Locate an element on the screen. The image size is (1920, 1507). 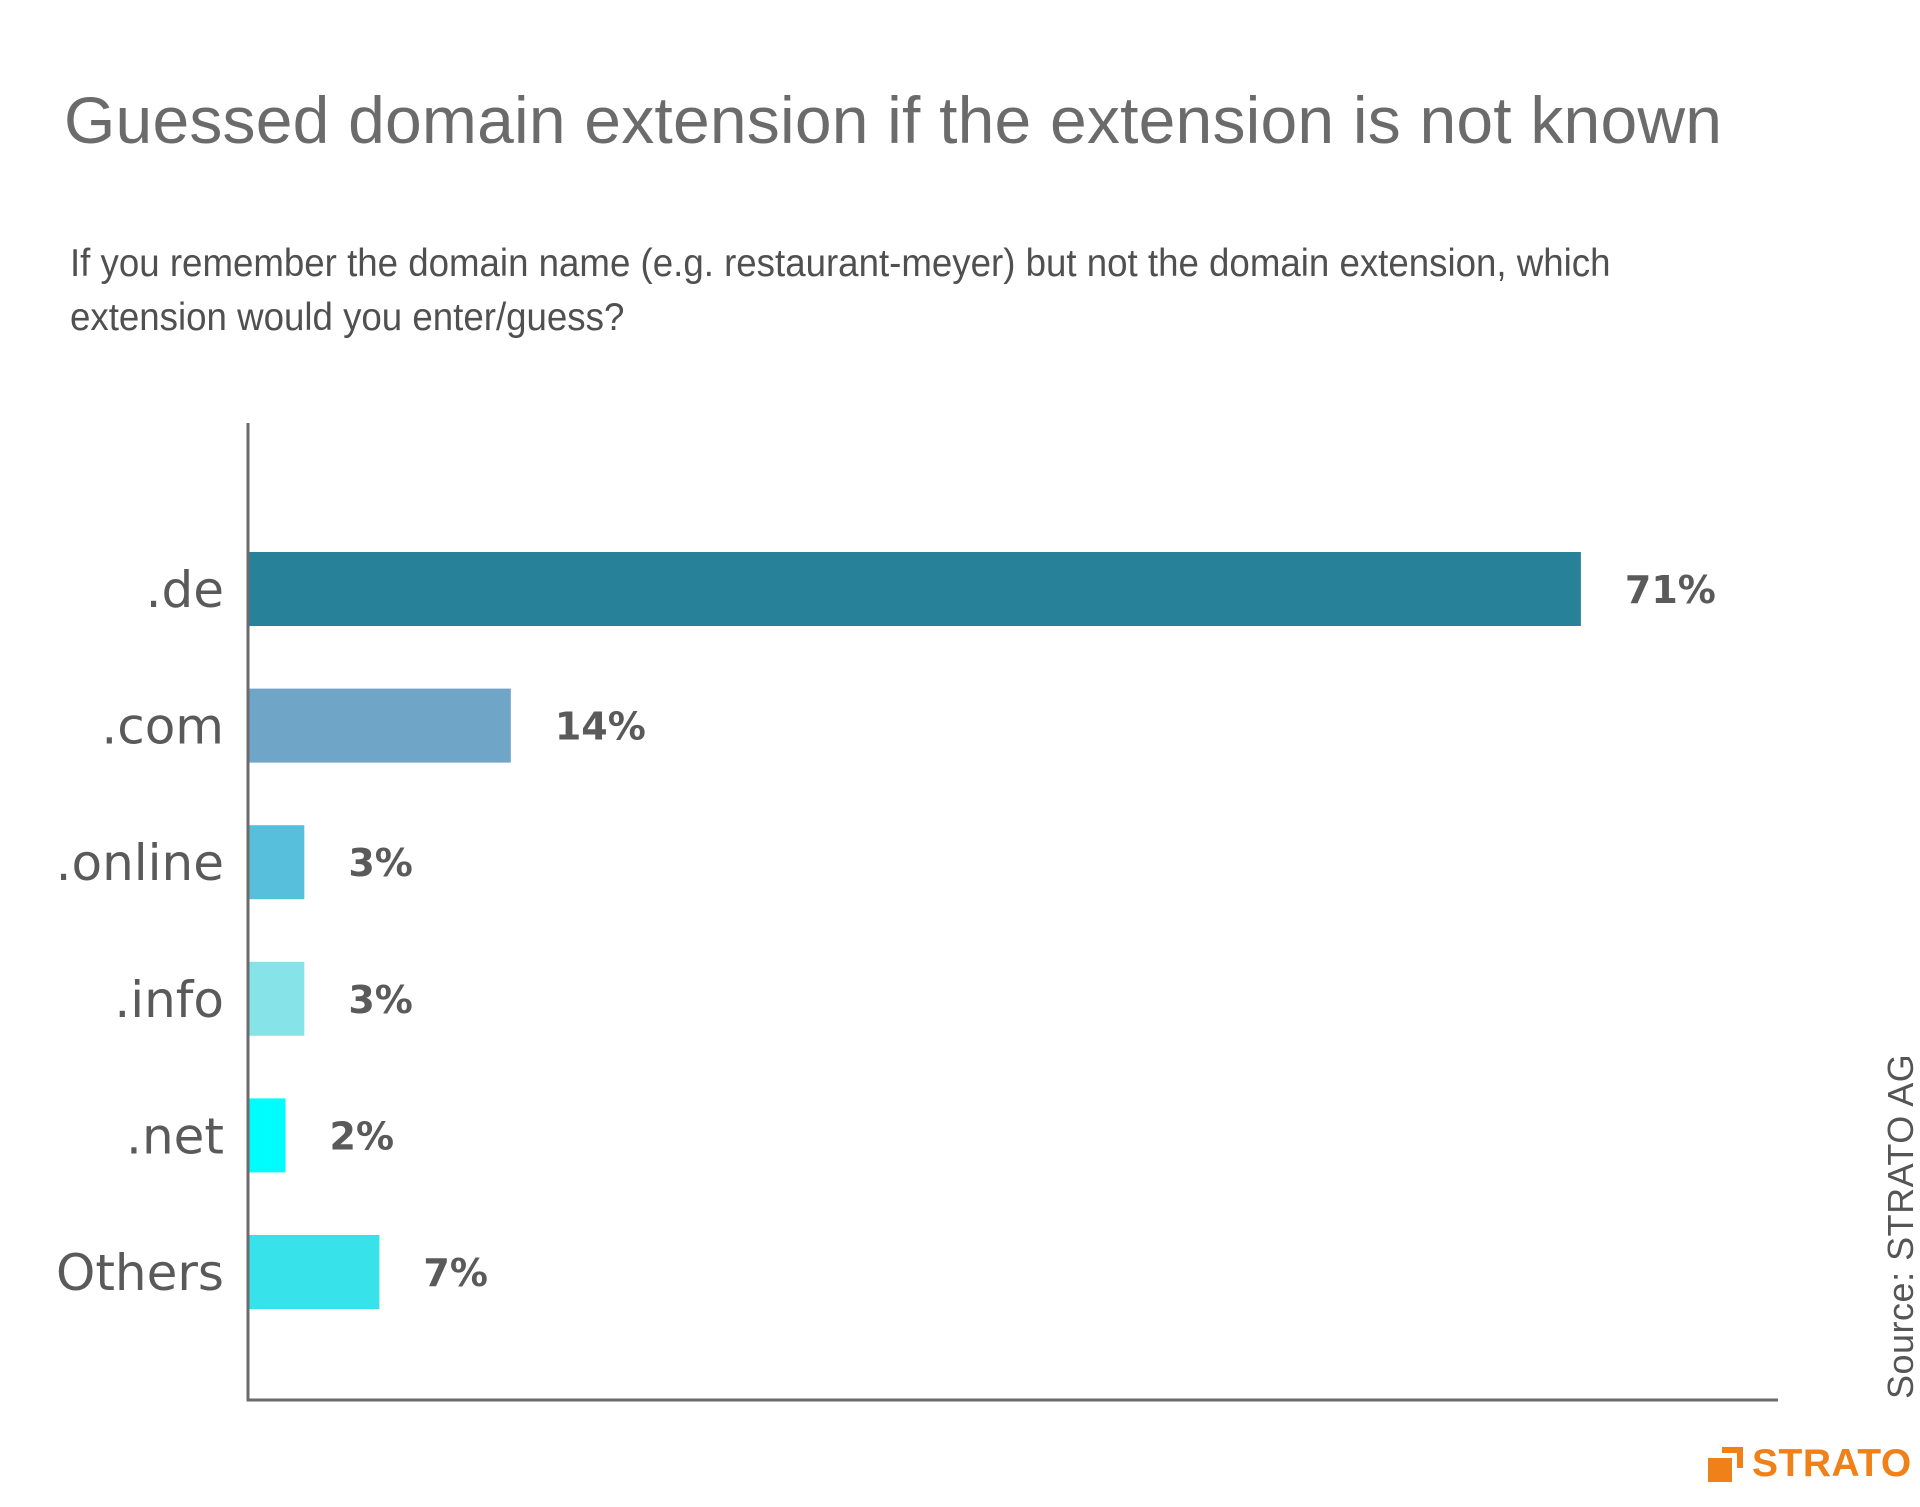
strato-logo: STRATO is located at coordinates (1810, 1464).